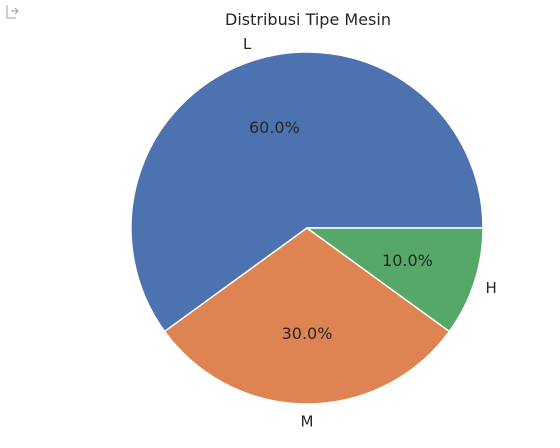 Image resolution: width=560 pixels, height=448 pixels. I want to click on slice-label-h: H, so click(490, 288).